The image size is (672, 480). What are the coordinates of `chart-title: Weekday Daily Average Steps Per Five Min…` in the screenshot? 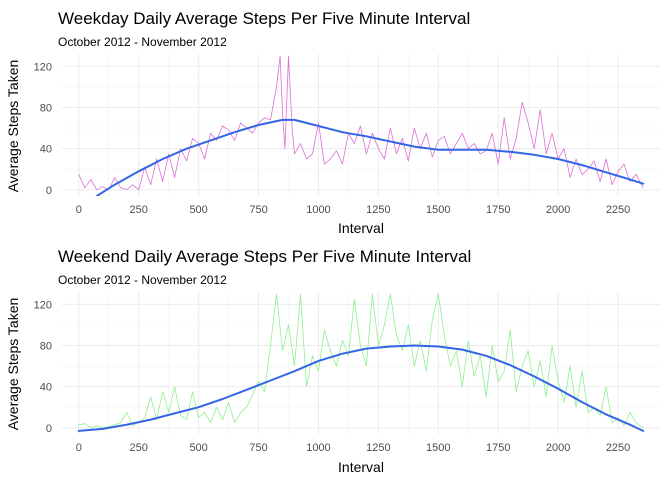 It's located at (264, 18).